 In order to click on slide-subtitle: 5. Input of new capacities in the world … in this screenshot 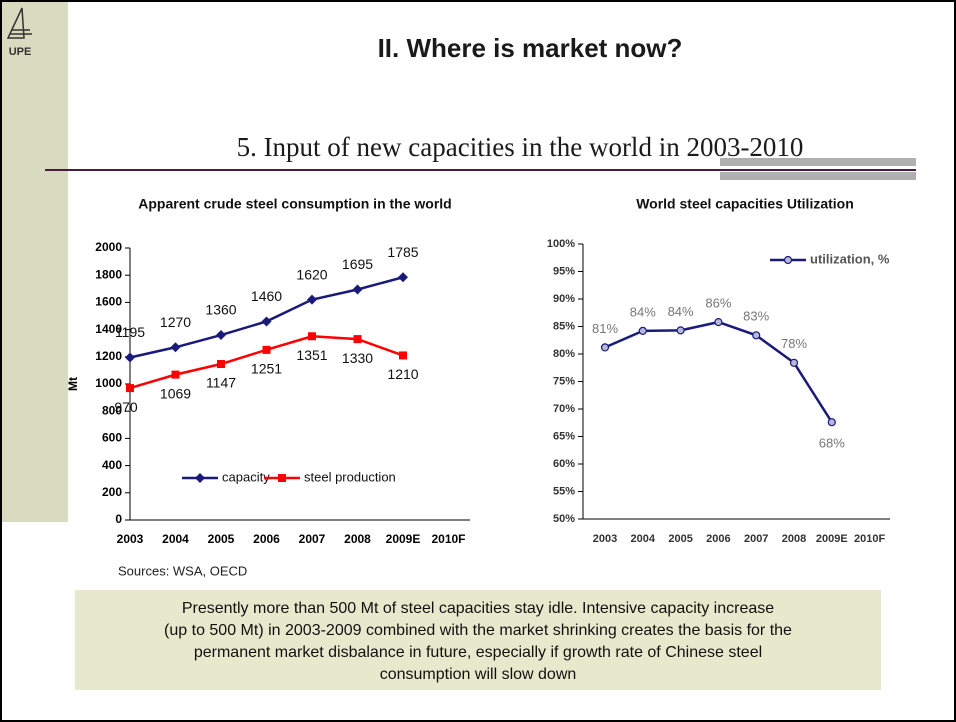, I will do `click(520, 147)`.